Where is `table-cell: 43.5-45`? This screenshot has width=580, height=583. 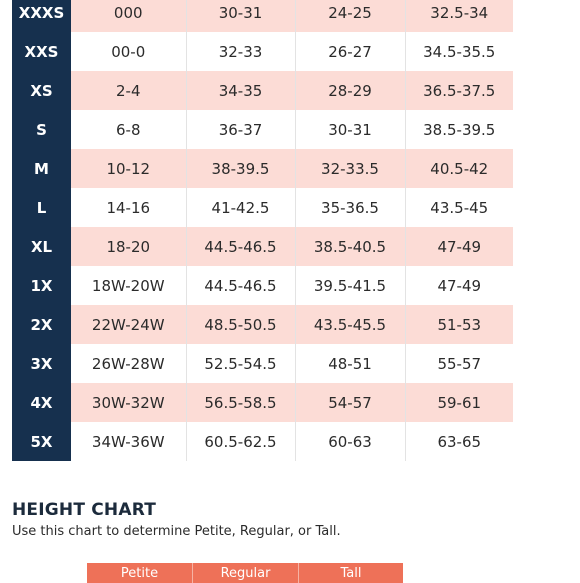
table-cell: 43.5-45 is located at coordinates (459, 207).